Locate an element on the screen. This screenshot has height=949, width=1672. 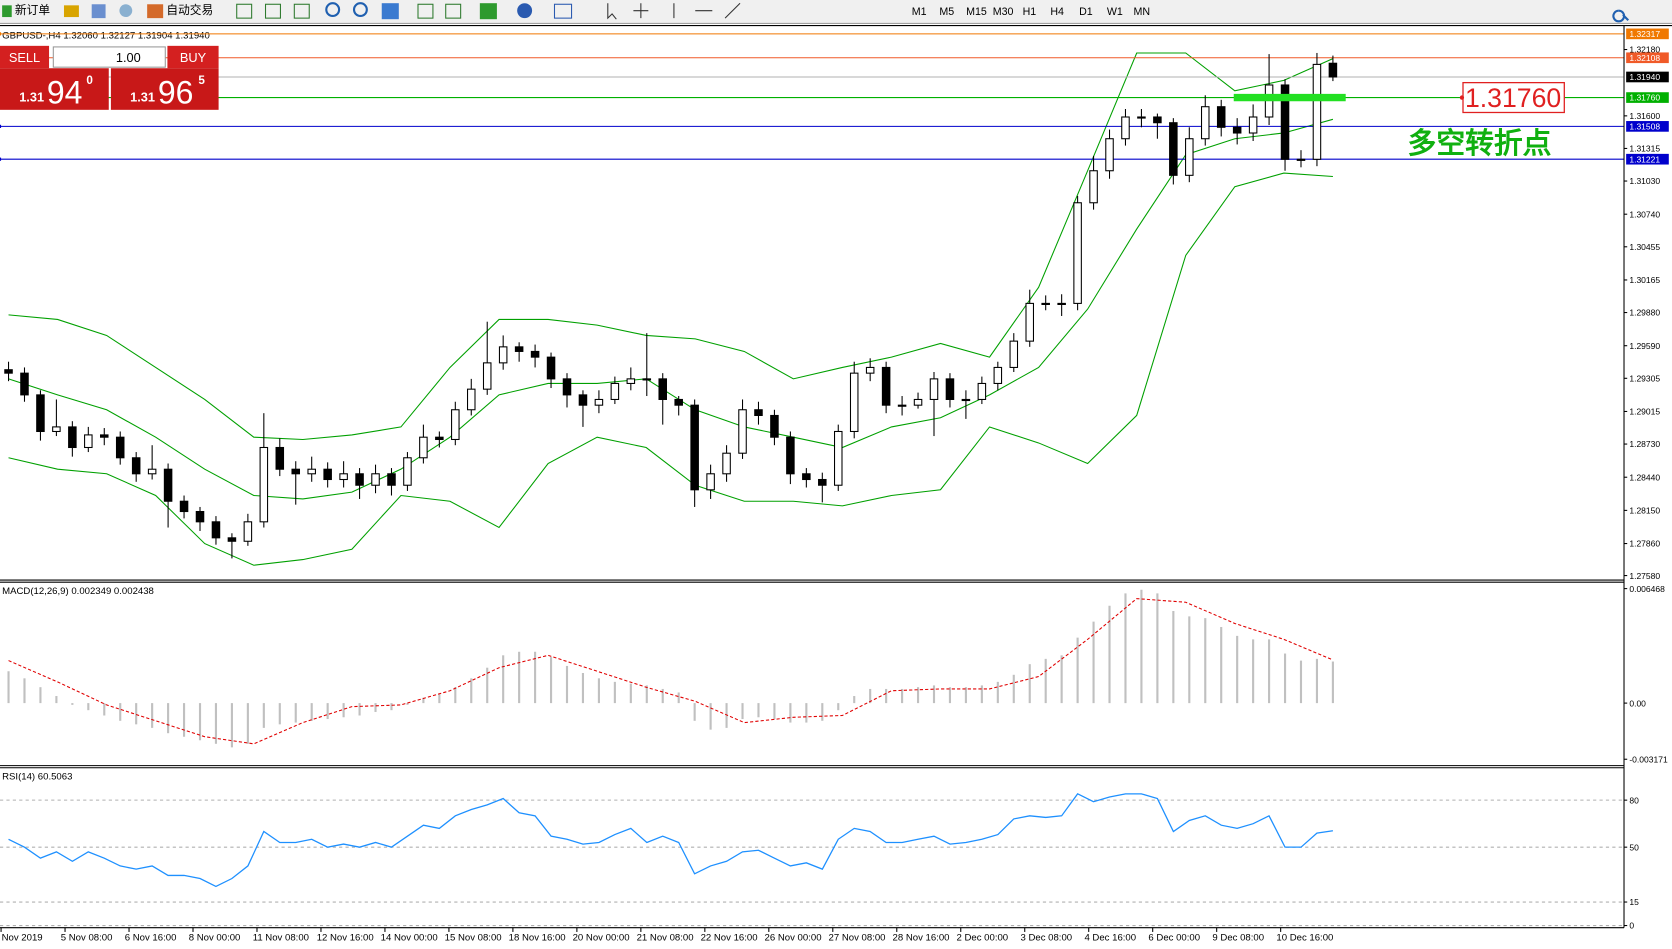
sell-price-pips: 94 is located at coordinates (65, 92).